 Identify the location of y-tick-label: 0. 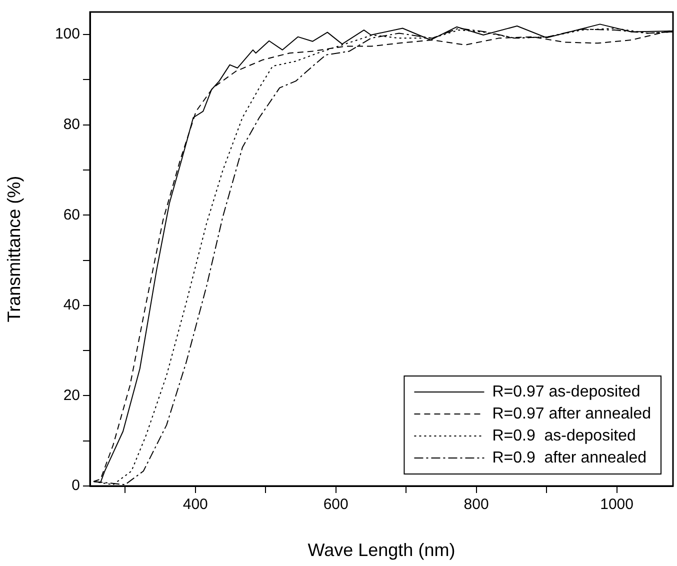
(76, 485).